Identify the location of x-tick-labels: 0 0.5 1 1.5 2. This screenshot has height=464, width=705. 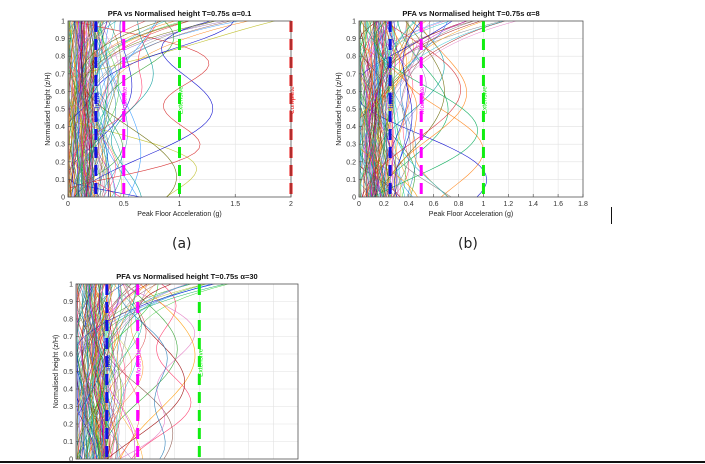
(179, 201).